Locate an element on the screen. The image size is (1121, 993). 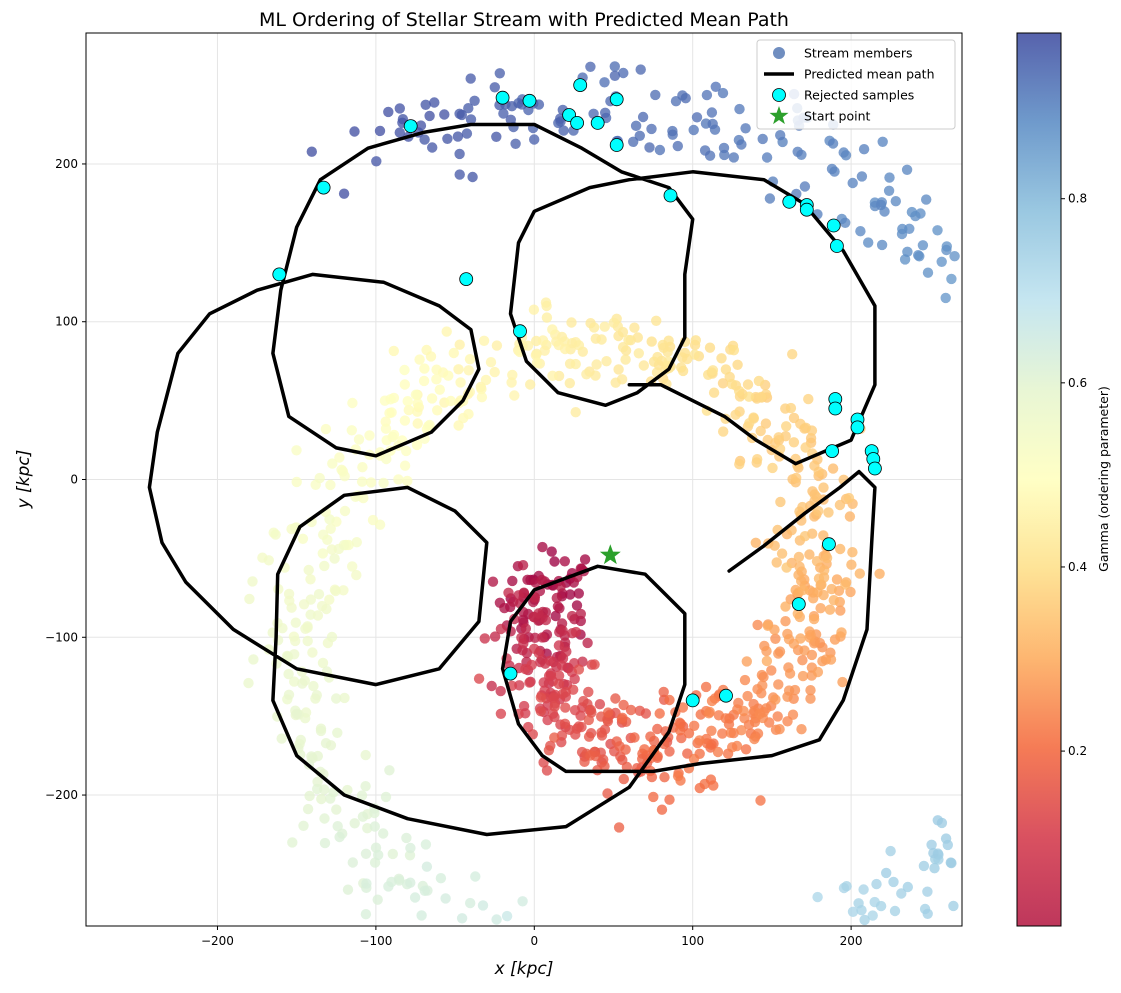
colorbar-tick-label: 0.2 is located at coordinates (1077, 751).